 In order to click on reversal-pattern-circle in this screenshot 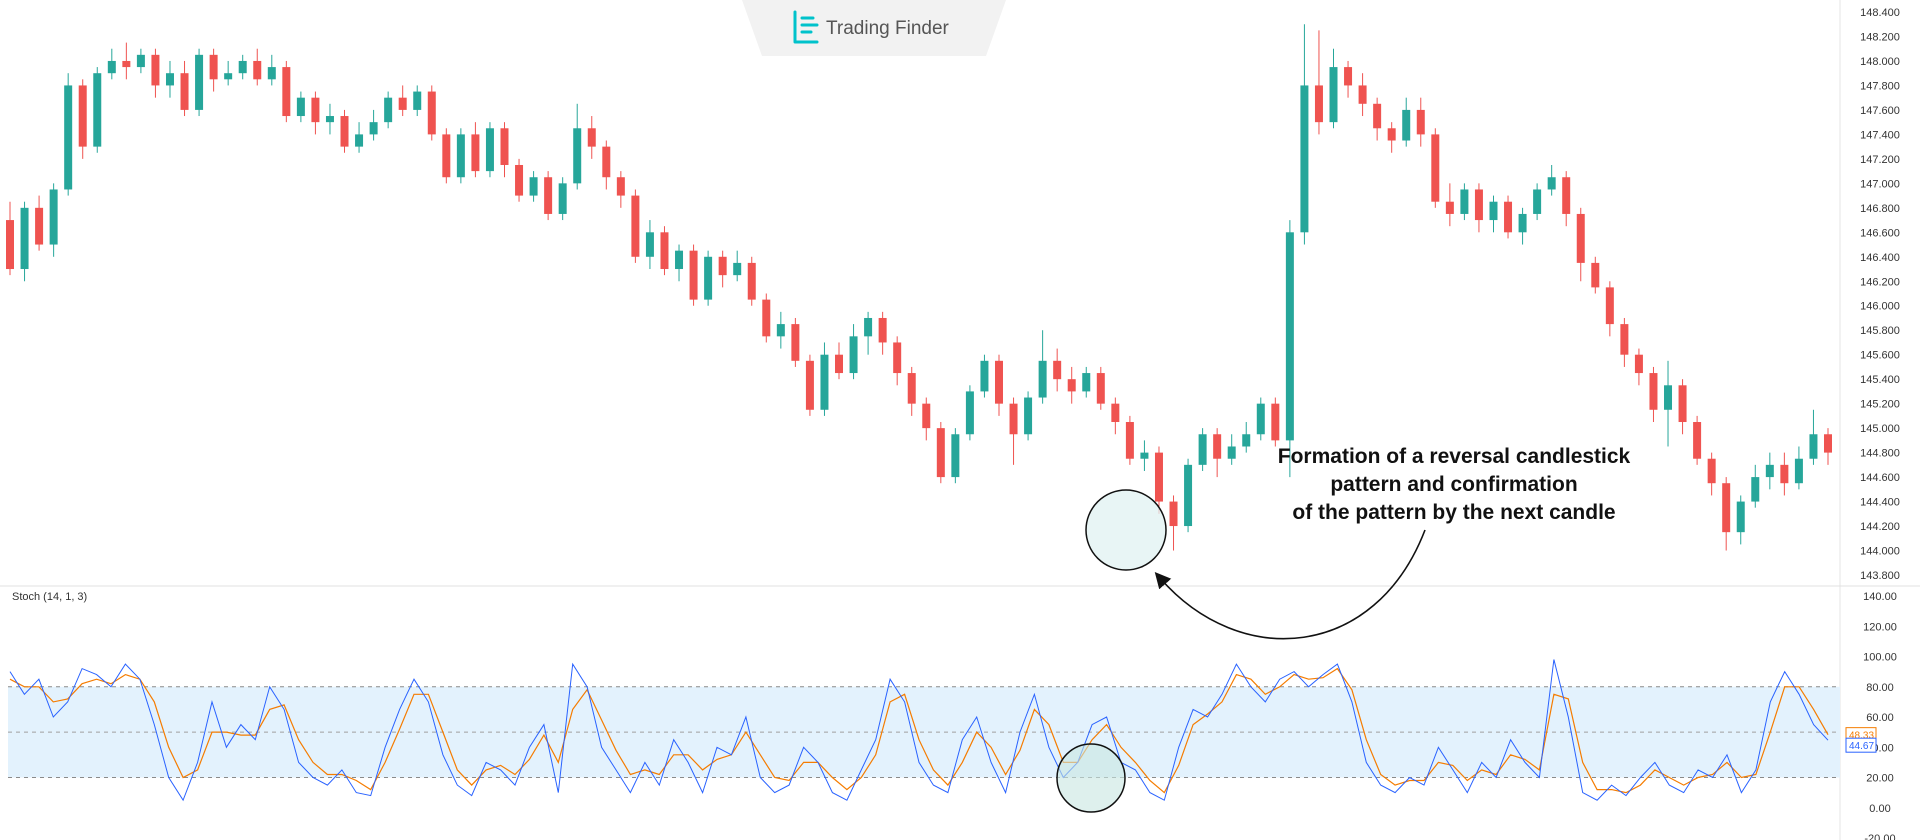, I will do `click(1126, 530)`.